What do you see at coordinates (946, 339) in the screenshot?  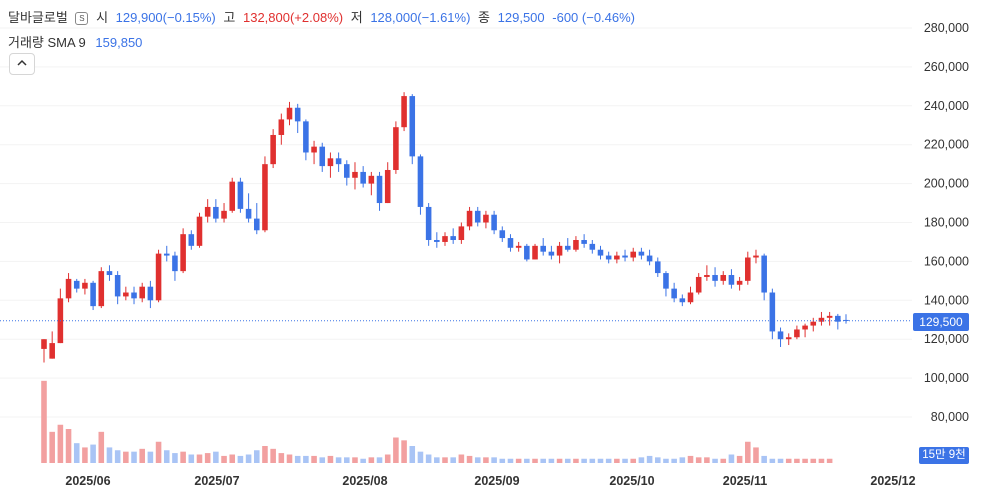 I see `y-tick-label: 120,000` at bounding box center [946, 339].